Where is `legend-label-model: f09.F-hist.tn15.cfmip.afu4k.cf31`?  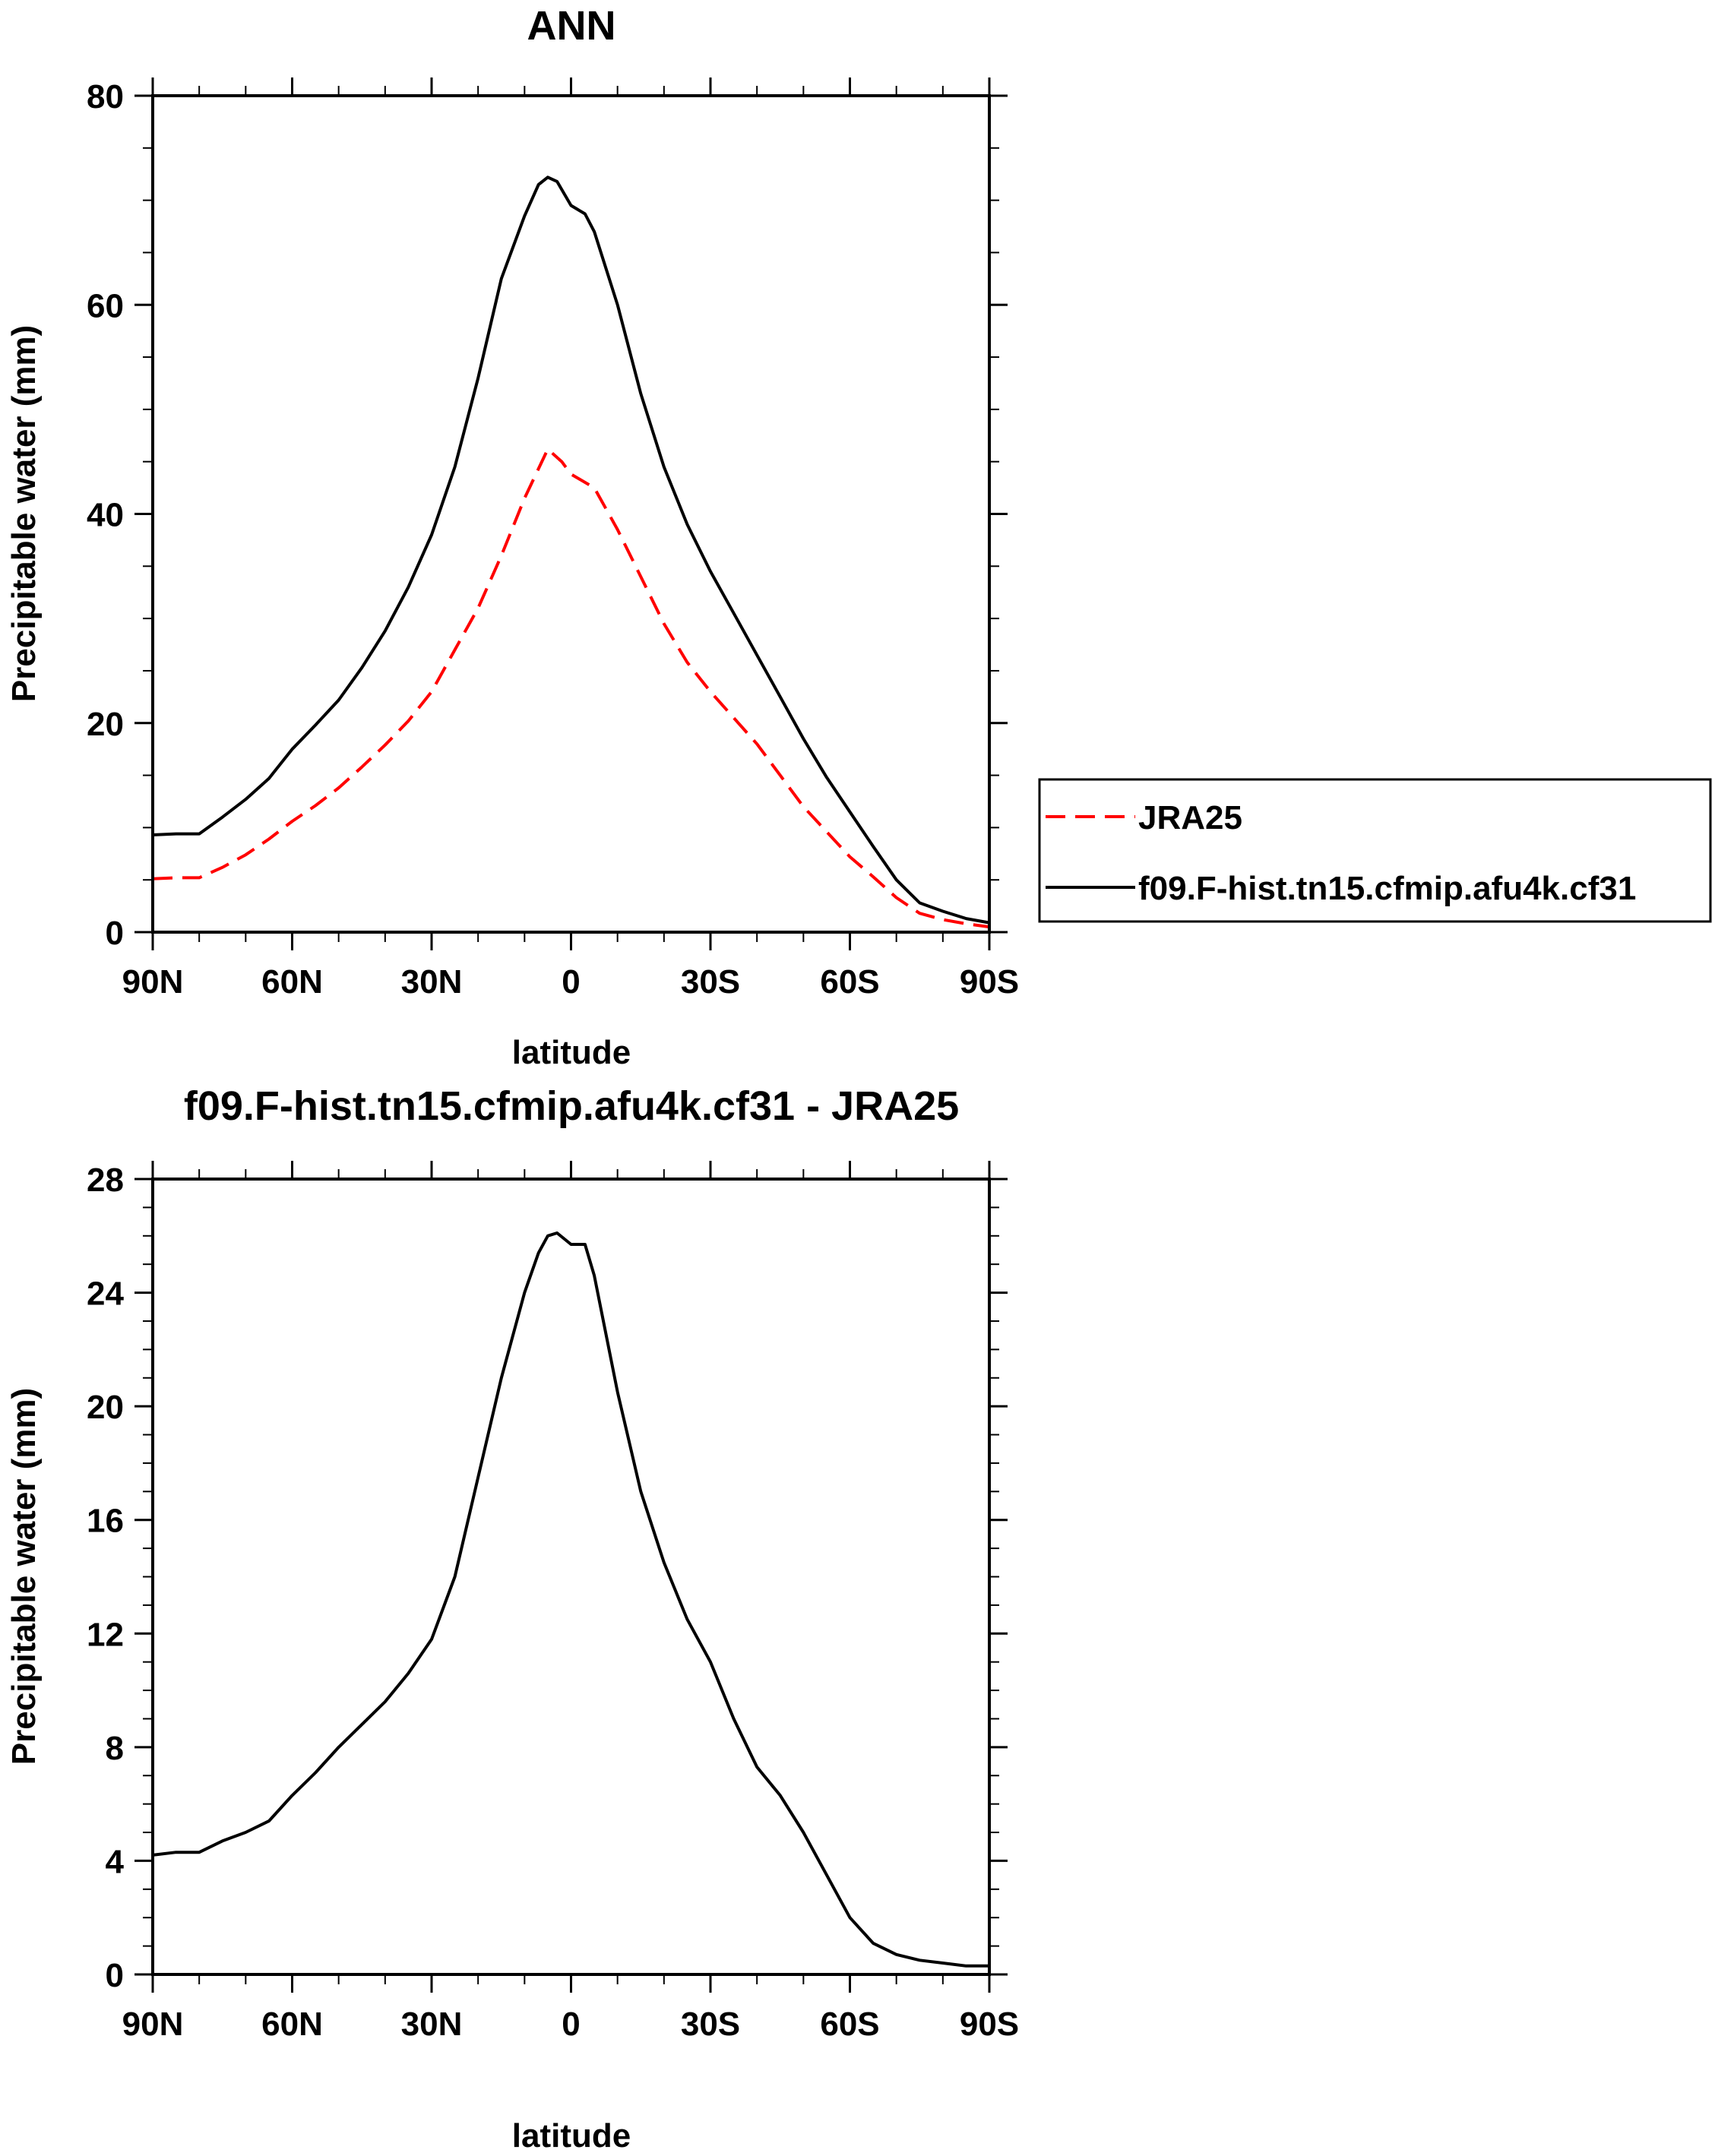
legend-label-model: f09.F-hist.tn15.cfmip.afu4k.cf31 is located at coordinates (1387, 888).